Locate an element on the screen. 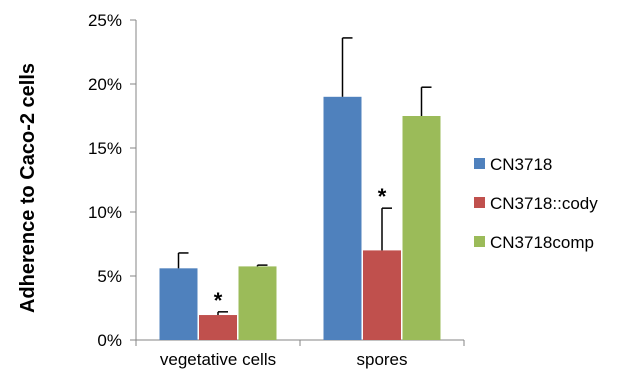 The width and height of the screenshot is (625, 374). y-ticks: 0% 5% 10% 15% 20% 25% is located at coordinates (112, 180).